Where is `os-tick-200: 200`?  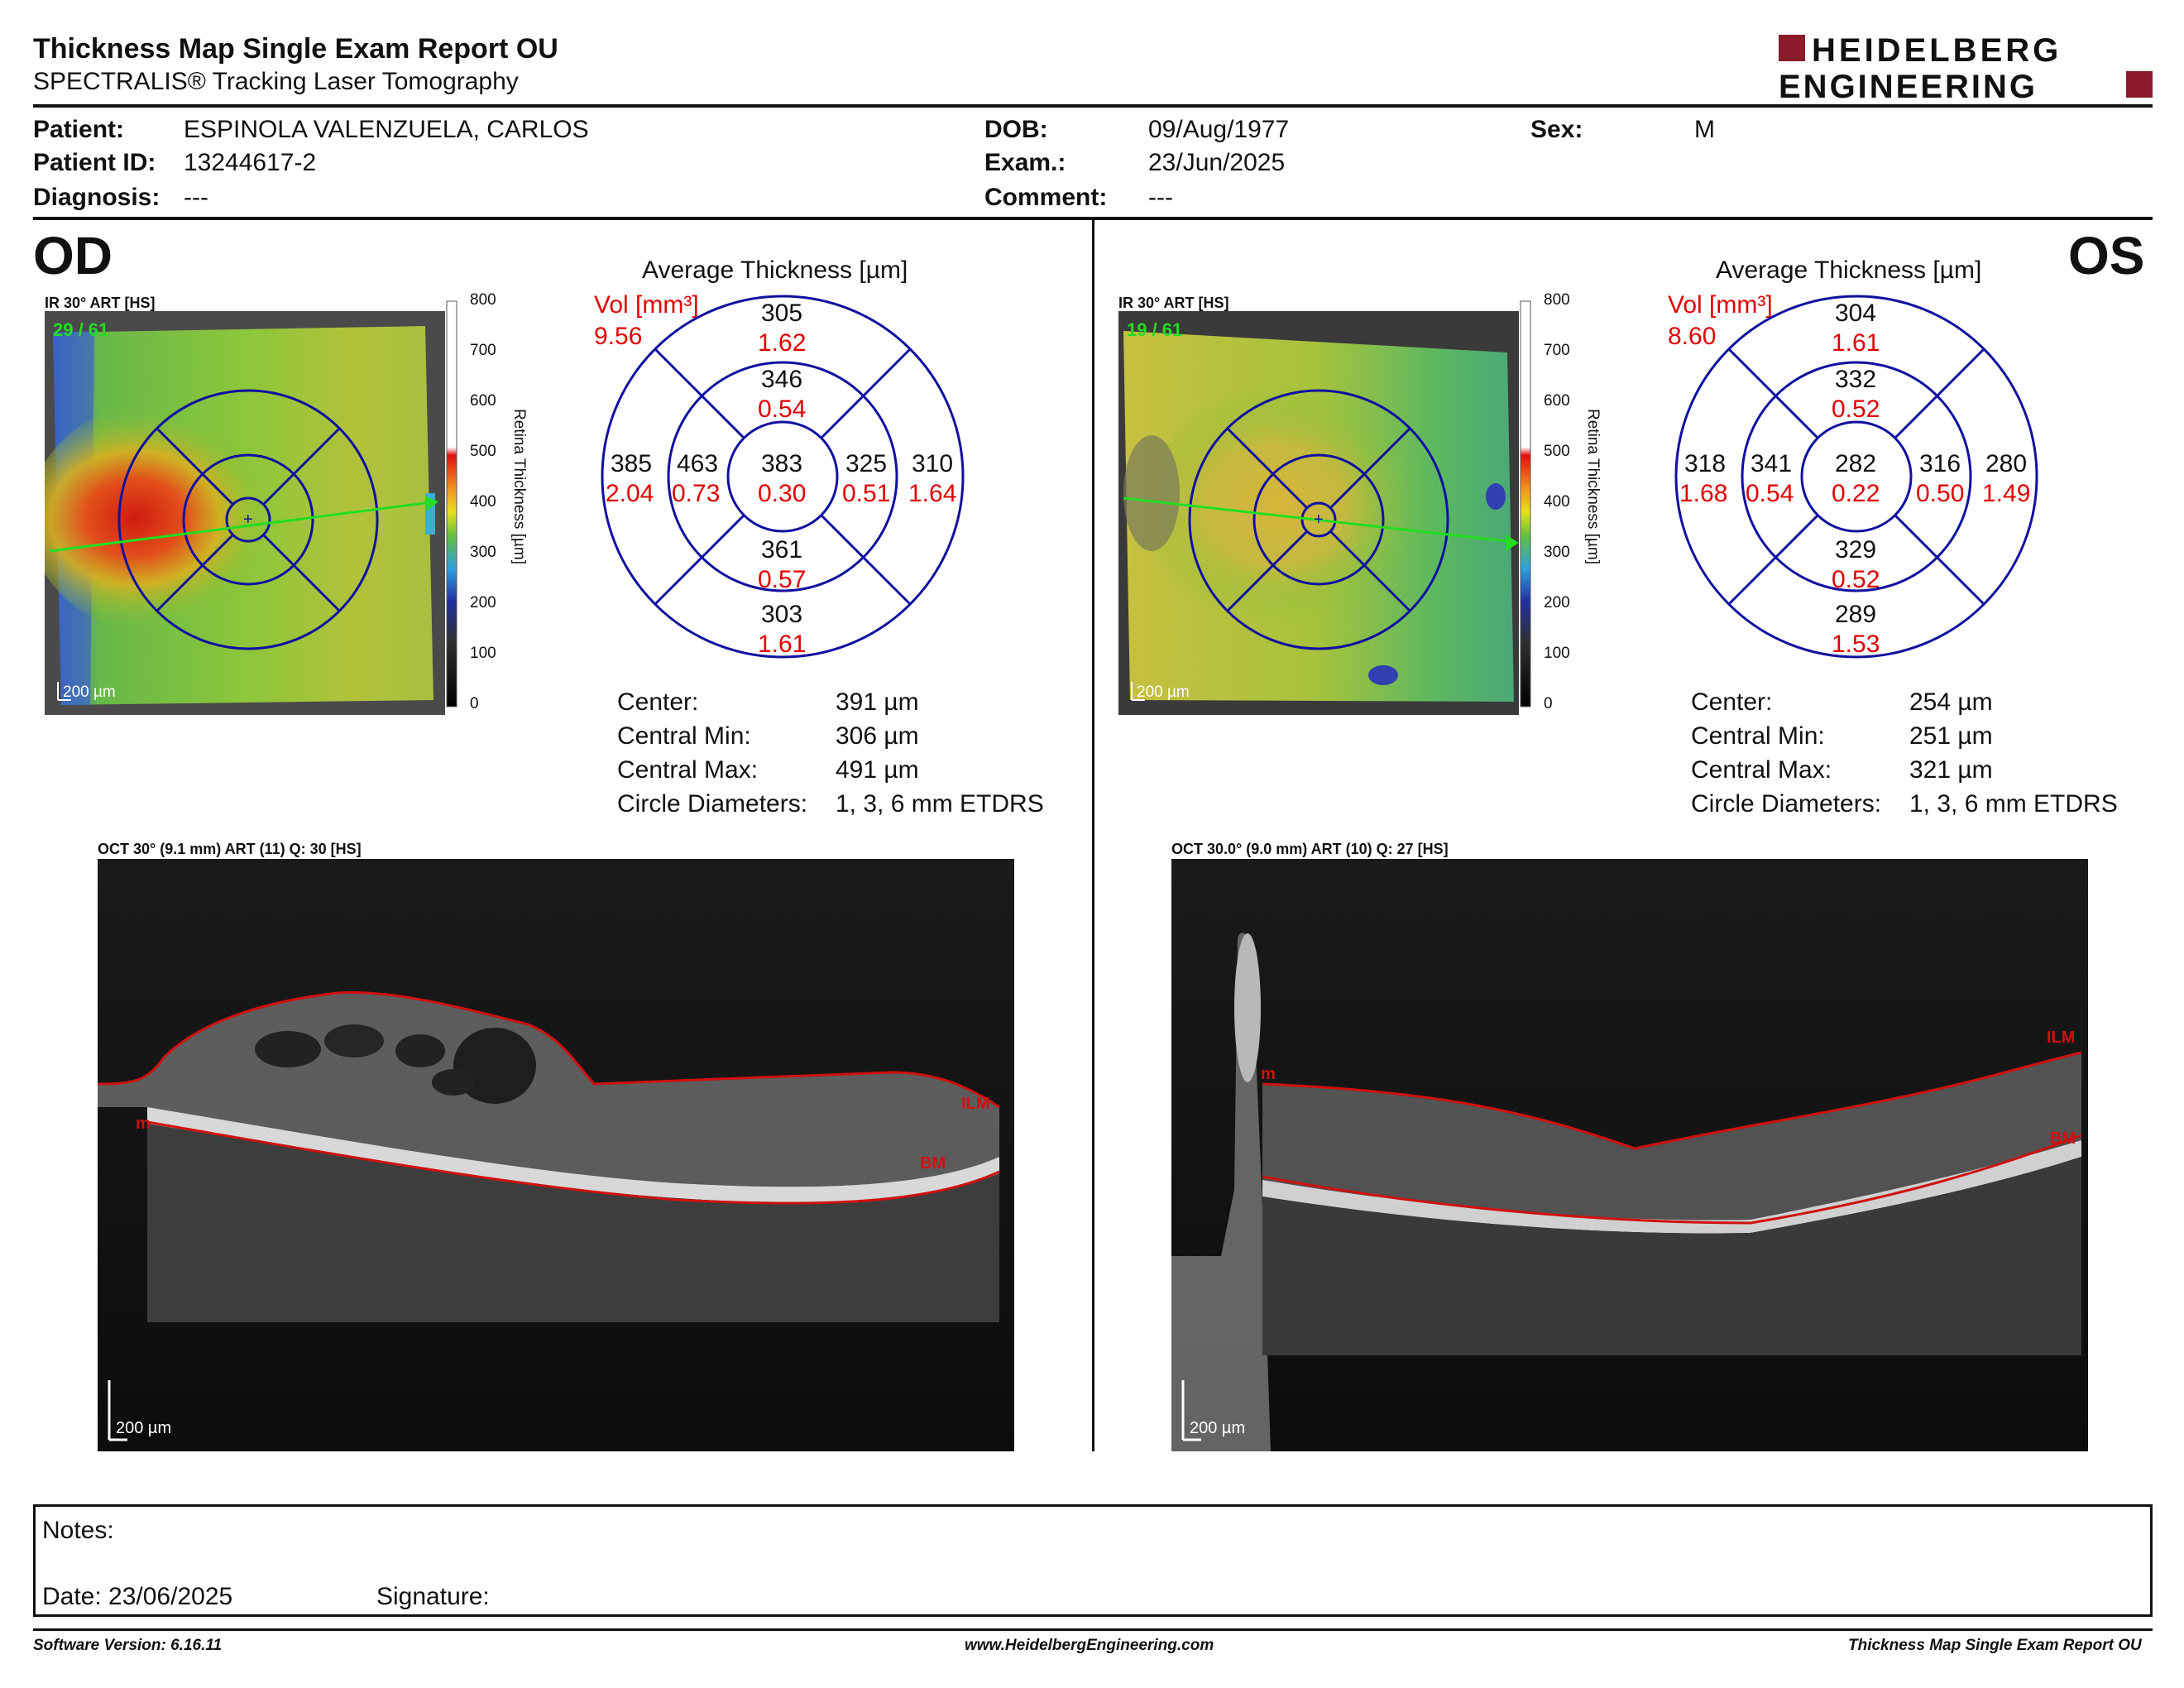 os-tick-200: 200 is located at coordinates (1557, 602).